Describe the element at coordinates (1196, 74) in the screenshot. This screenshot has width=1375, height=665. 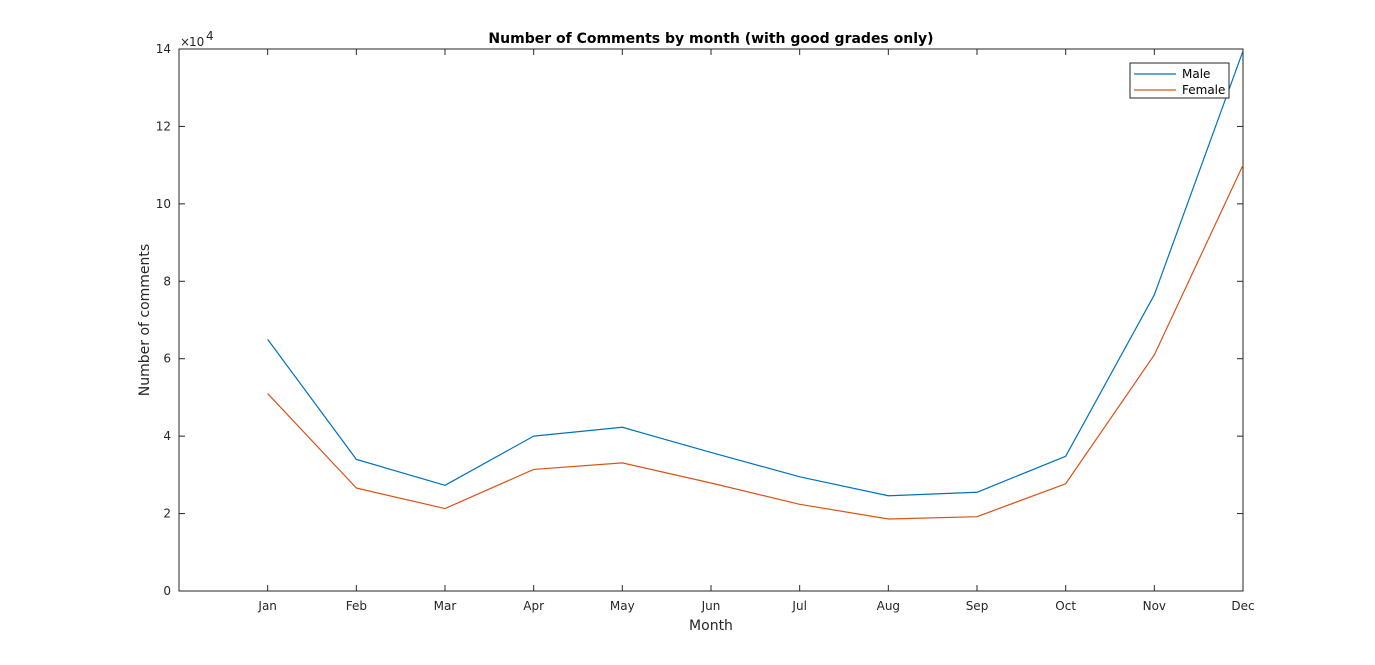
I see `legend-label-male: Male` at that location.